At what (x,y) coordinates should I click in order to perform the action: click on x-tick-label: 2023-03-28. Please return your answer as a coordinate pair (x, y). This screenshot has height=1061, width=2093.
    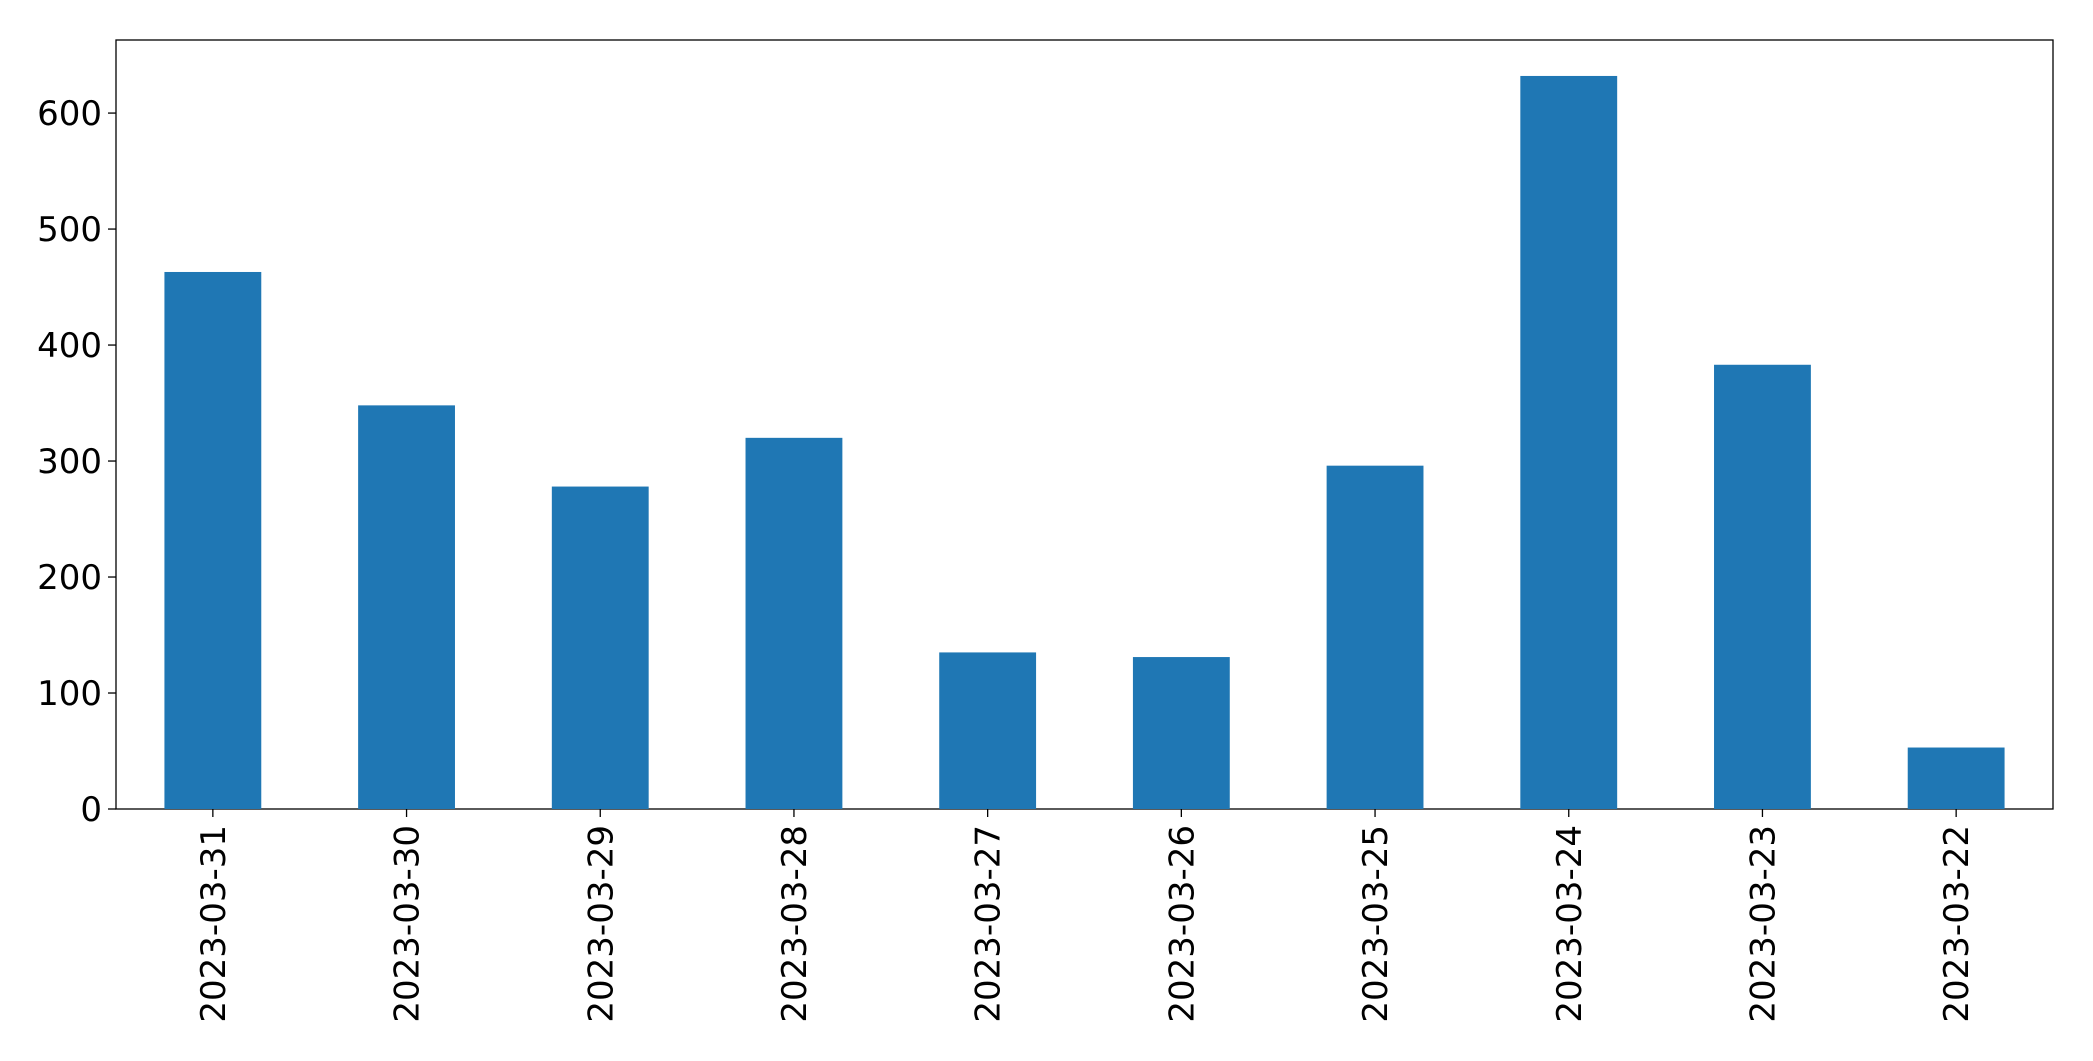
    Looking at the image, I should click on (795, 924).